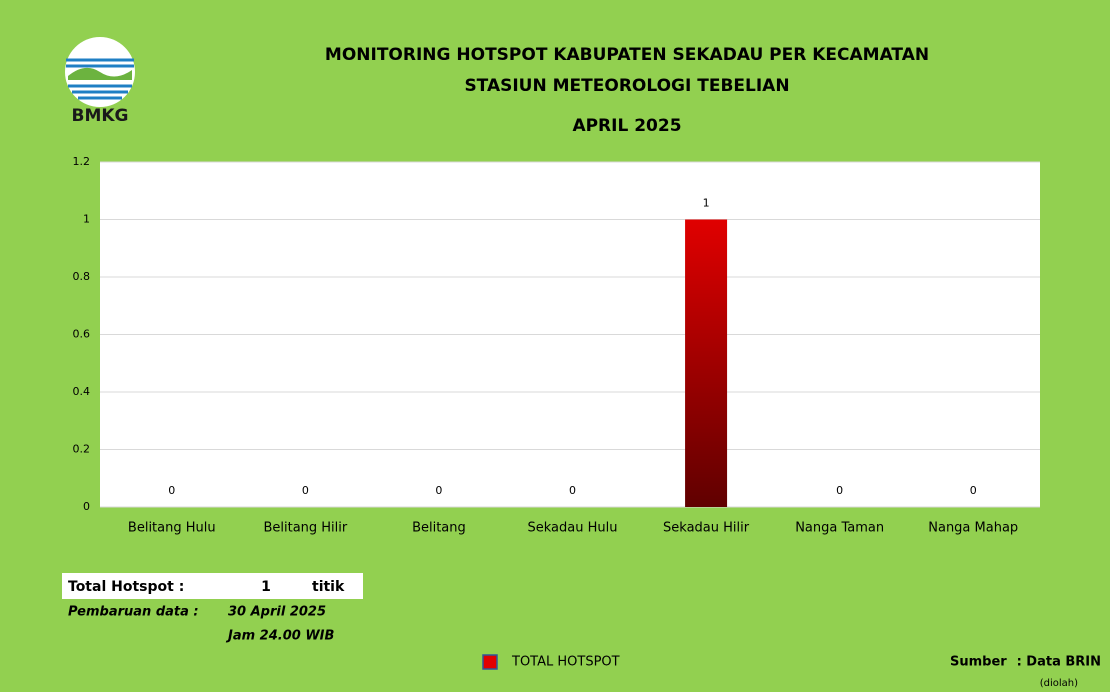  What do you see at coordinates (1059, 683) in the screenshot?
I see `source-note: (diolah)` at bounding box center [1059, 683].